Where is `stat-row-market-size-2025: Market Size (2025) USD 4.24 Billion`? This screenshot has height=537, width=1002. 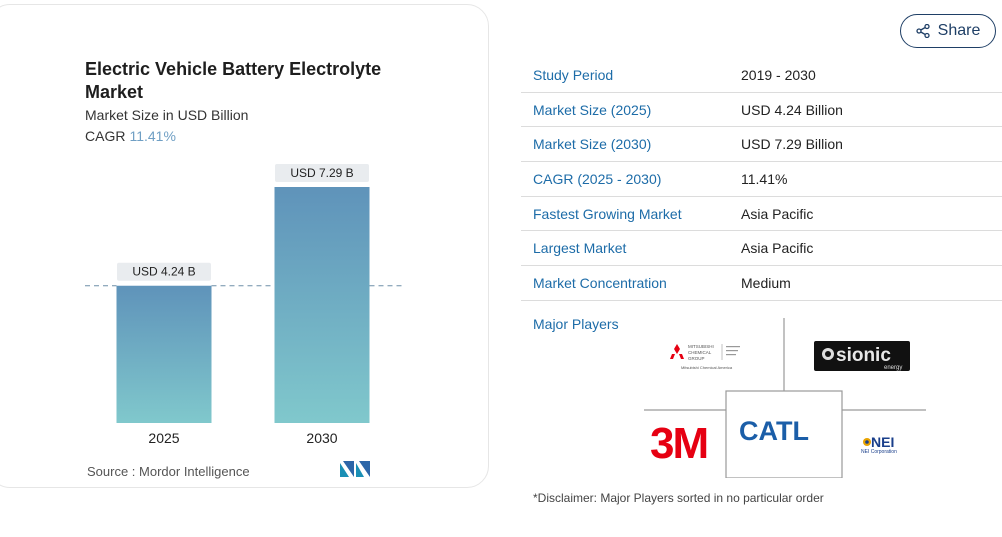 stat-row-market-size-2025: Market Size (2025) USD 4.24 Billion is located at coordinates (761, 110).